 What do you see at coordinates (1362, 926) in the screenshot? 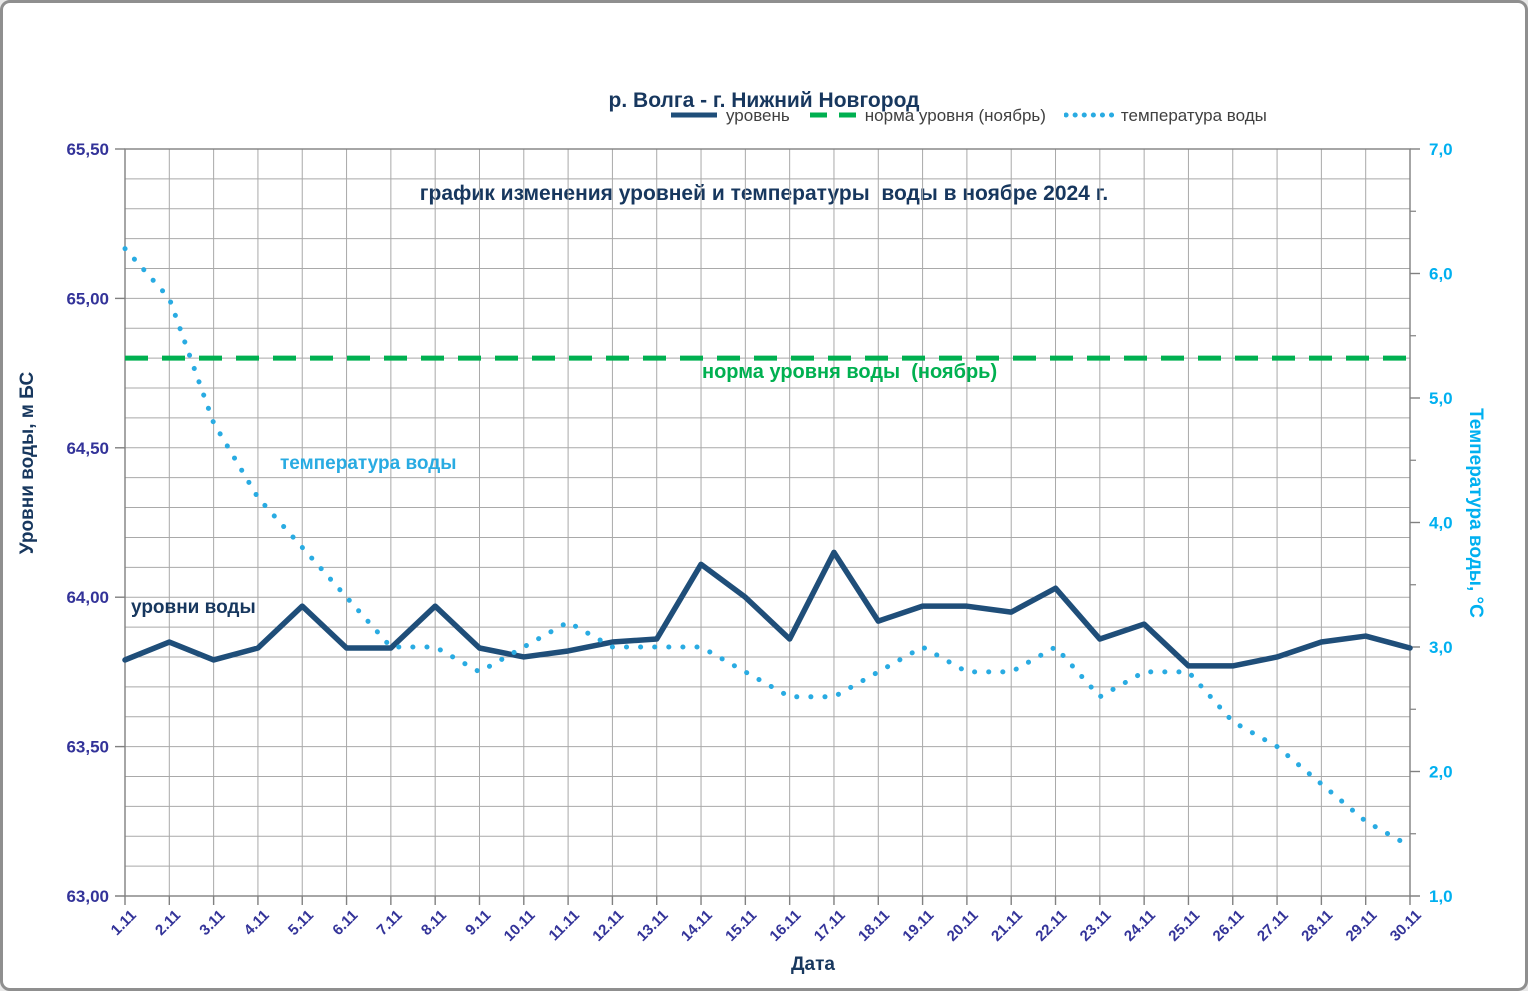
I see `x-axis-tick-label: 29.11` at bounding box center [1362, 926].